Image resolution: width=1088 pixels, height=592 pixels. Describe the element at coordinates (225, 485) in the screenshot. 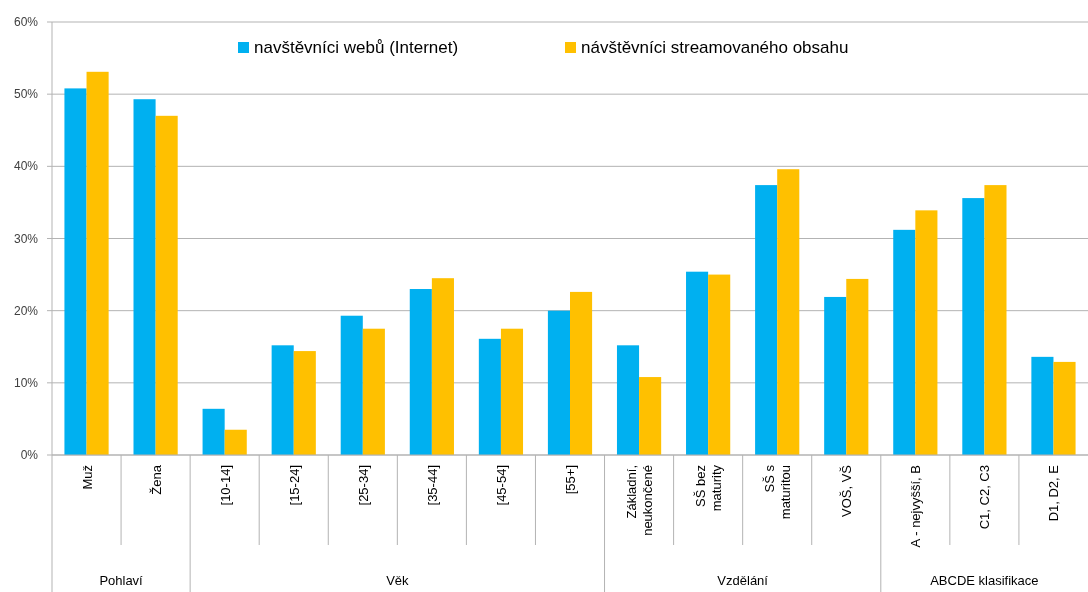

I see `x-tick-label: [10-14]` at that location.